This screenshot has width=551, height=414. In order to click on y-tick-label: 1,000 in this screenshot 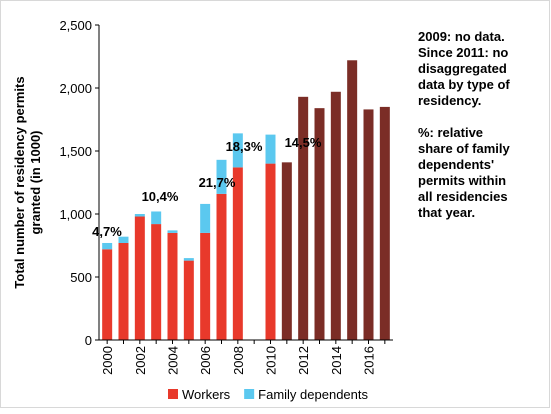, I will do `click(75, 214)`.